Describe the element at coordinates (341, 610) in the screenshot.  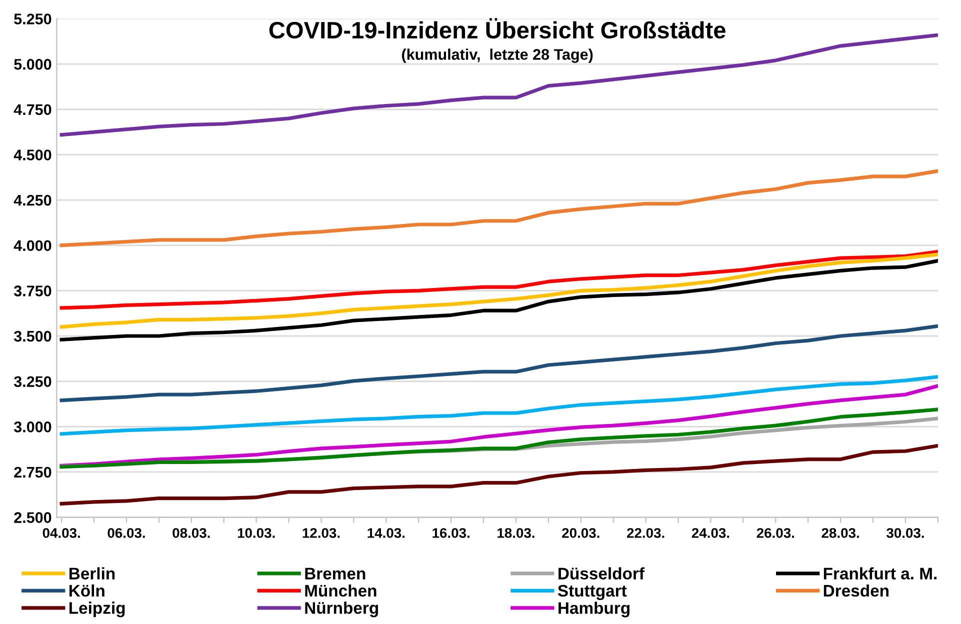
I see `legend-label: Nürnberg` at that location.